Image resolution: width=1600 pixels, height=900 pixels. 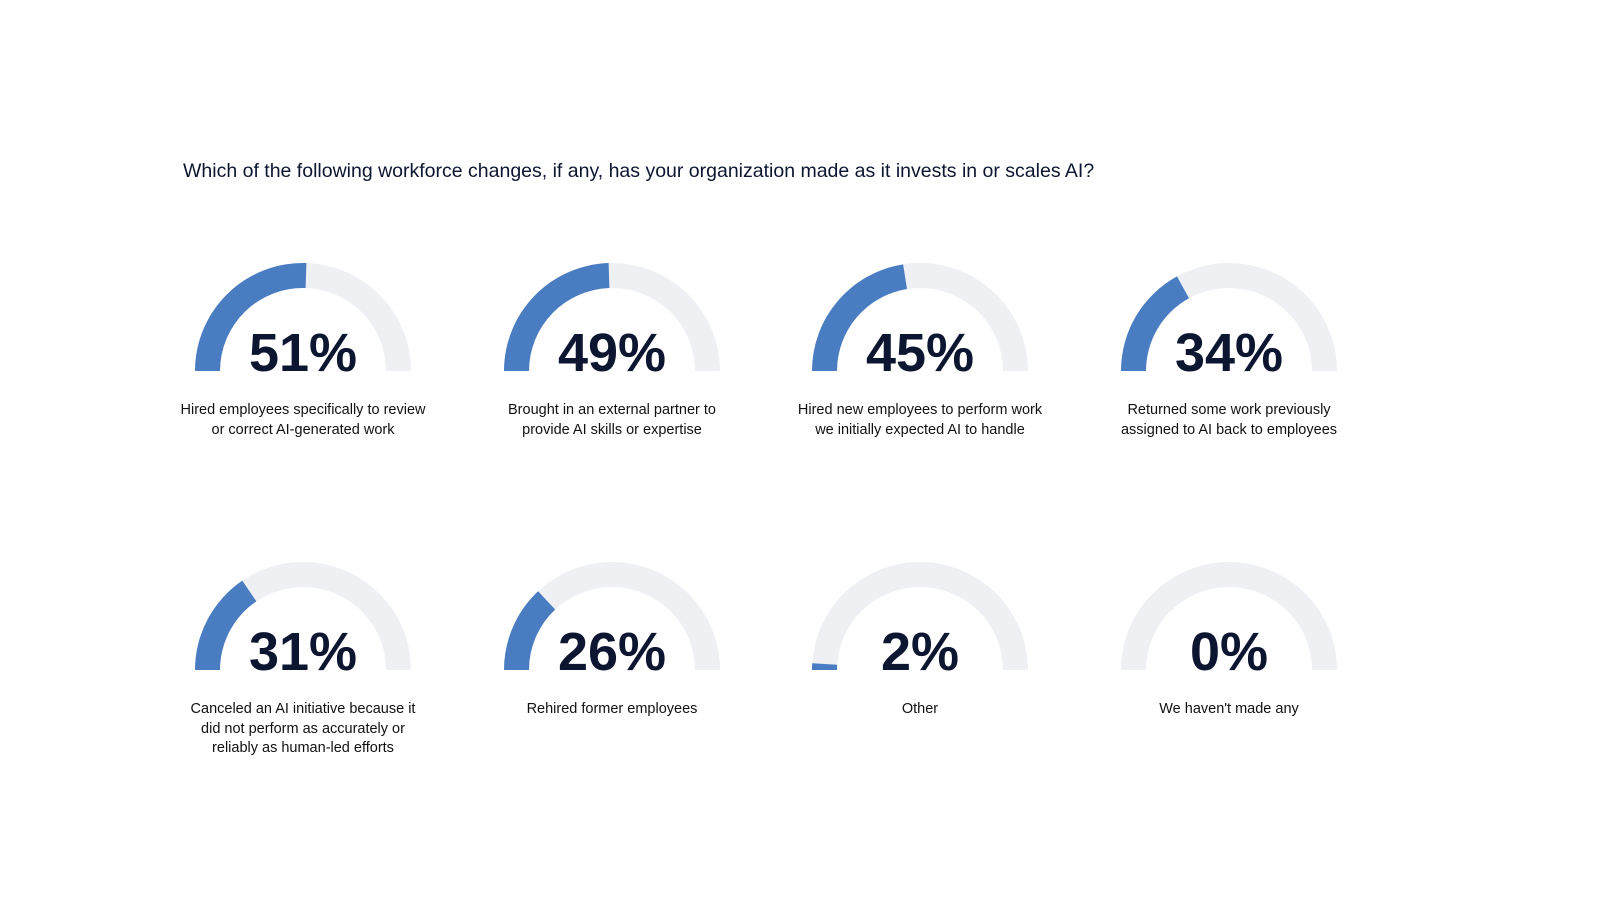 What do you see at coordinates (612, 652) in the screenshot?
I see `value-label: 26%` at bounding box center [612, 652].